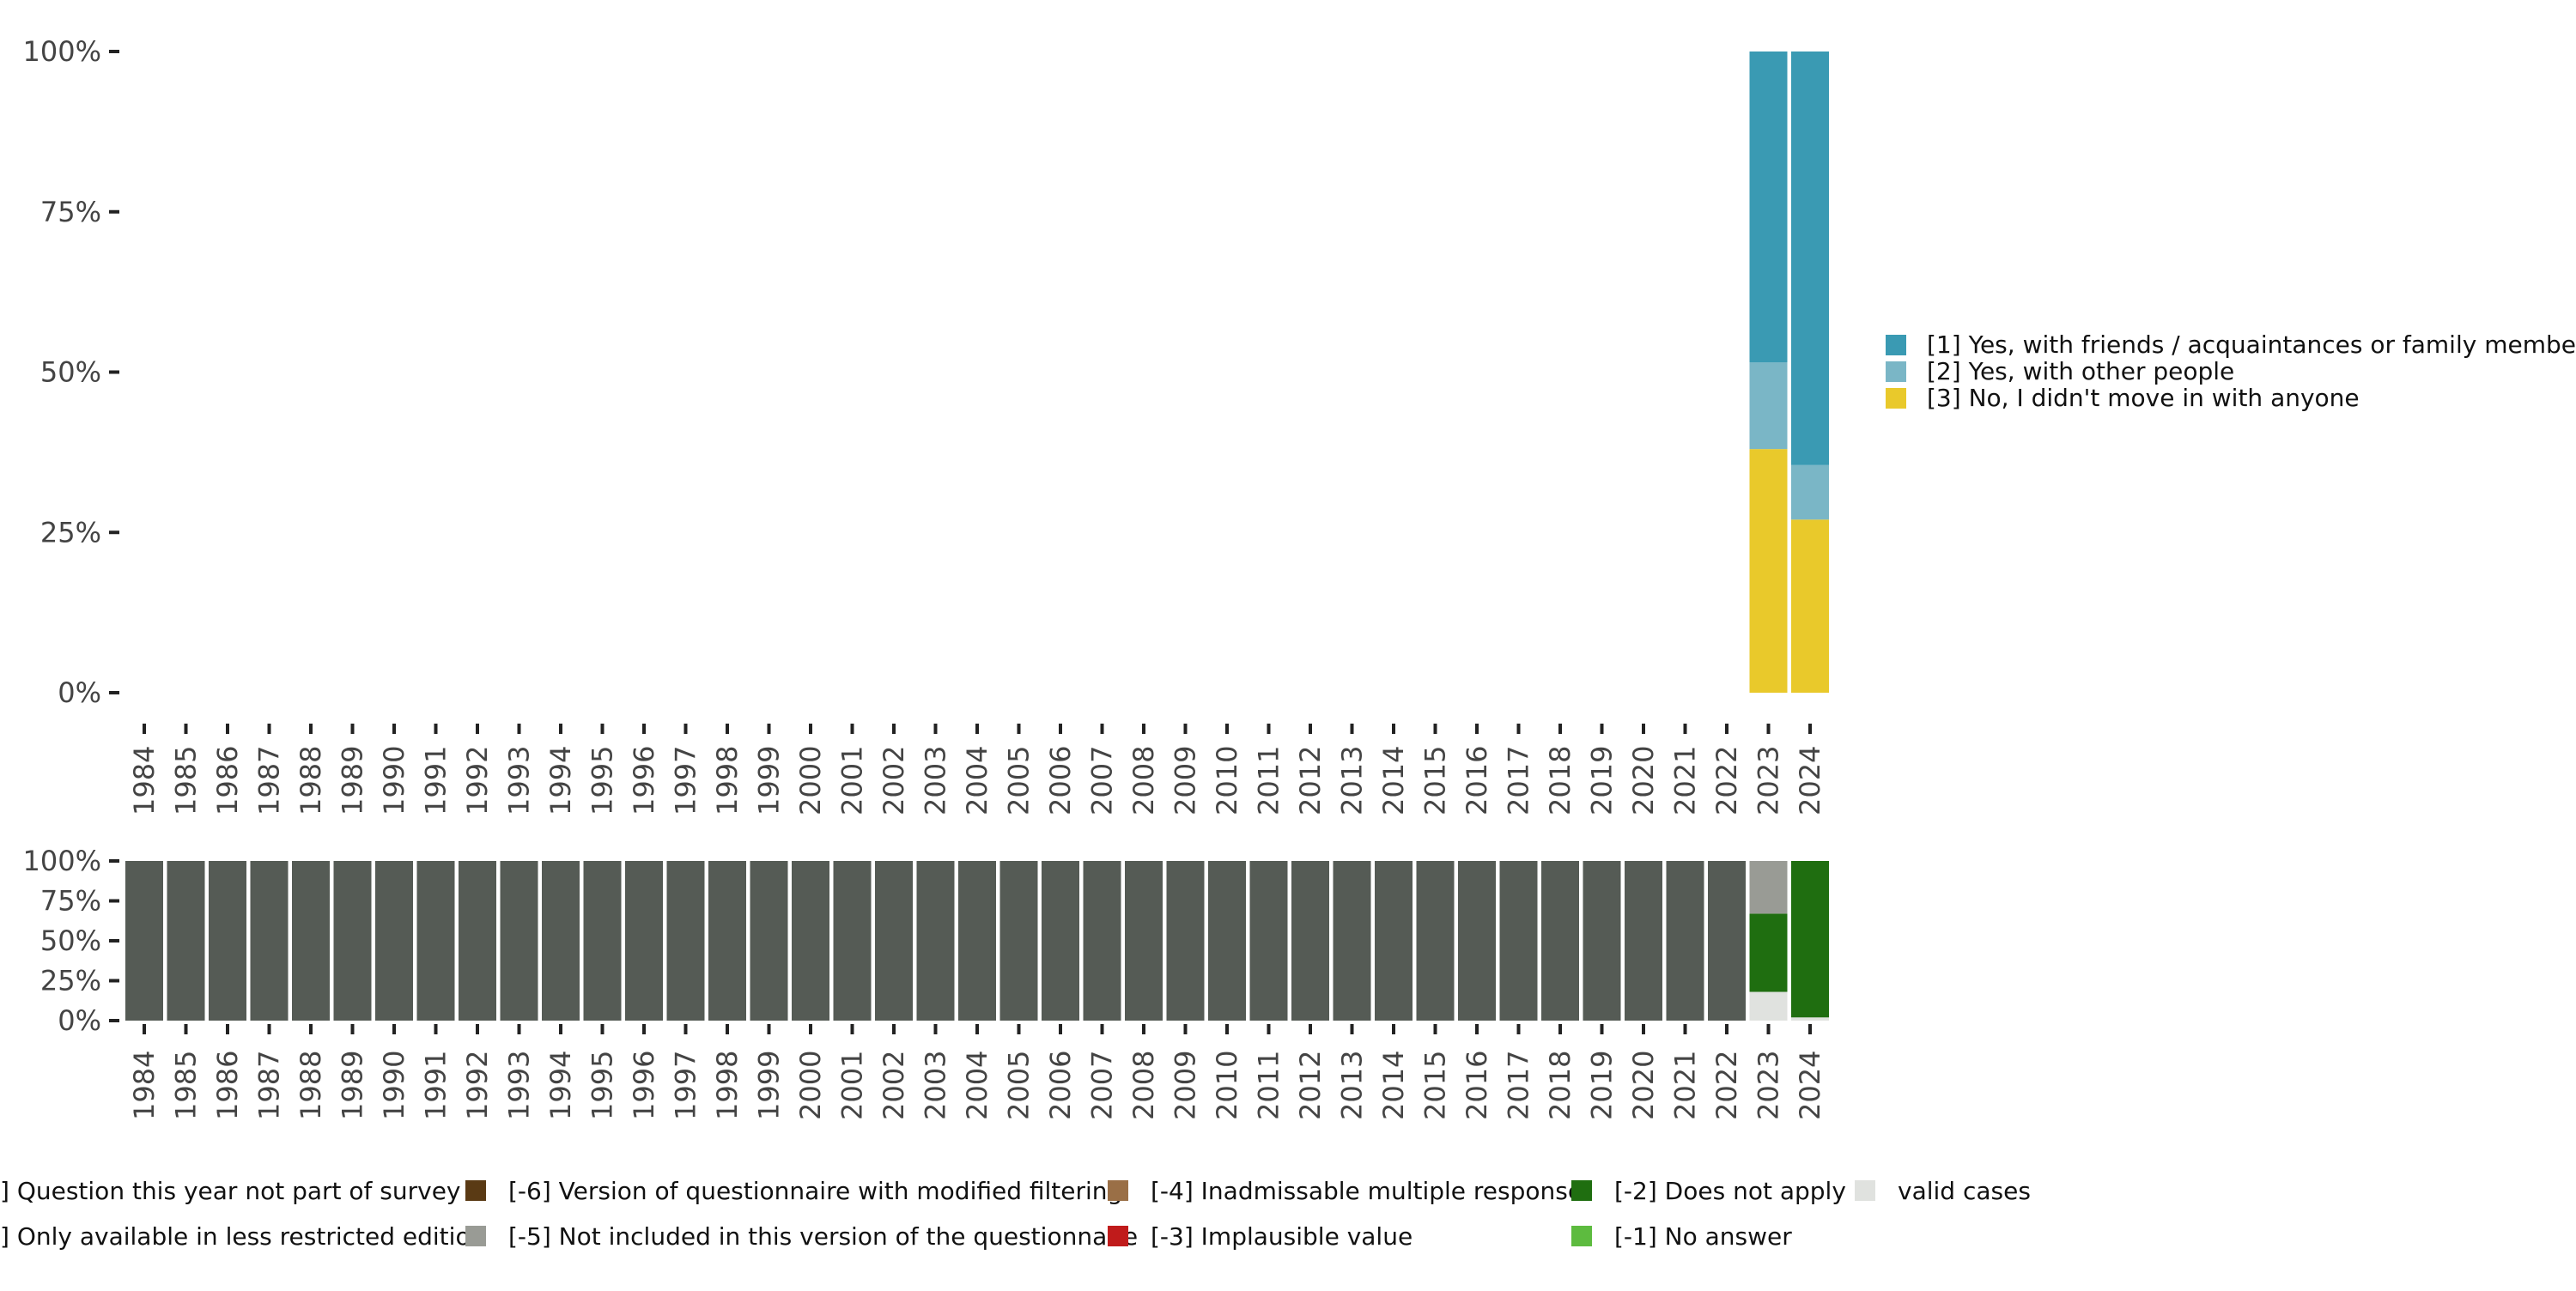 The height and width of the screenshot is (1291, 2576). What do you see at coordinates (2143, 398) in the screenshot?
I see `legend-label: [3] No, I didn't move in with anyone` at bounding box center [2143, 398].